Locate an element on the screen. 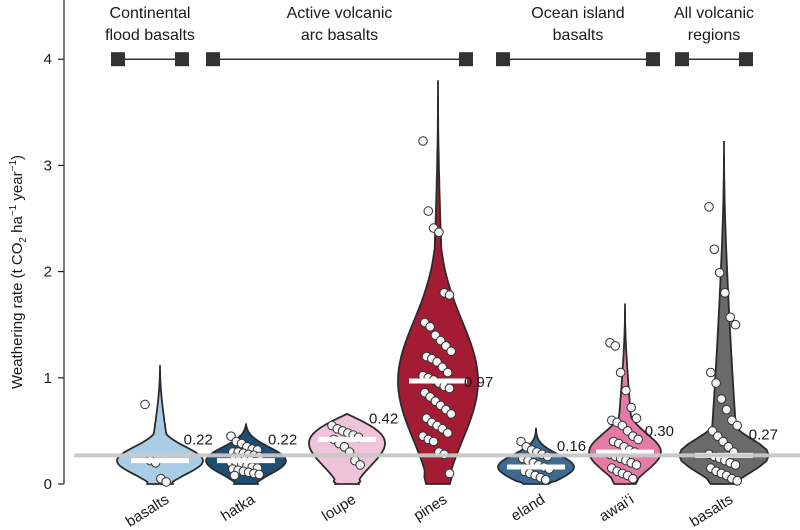 The height and width of the screenshot is (530, 800). group-label: arc basalts is located at coordinates (339, 35).